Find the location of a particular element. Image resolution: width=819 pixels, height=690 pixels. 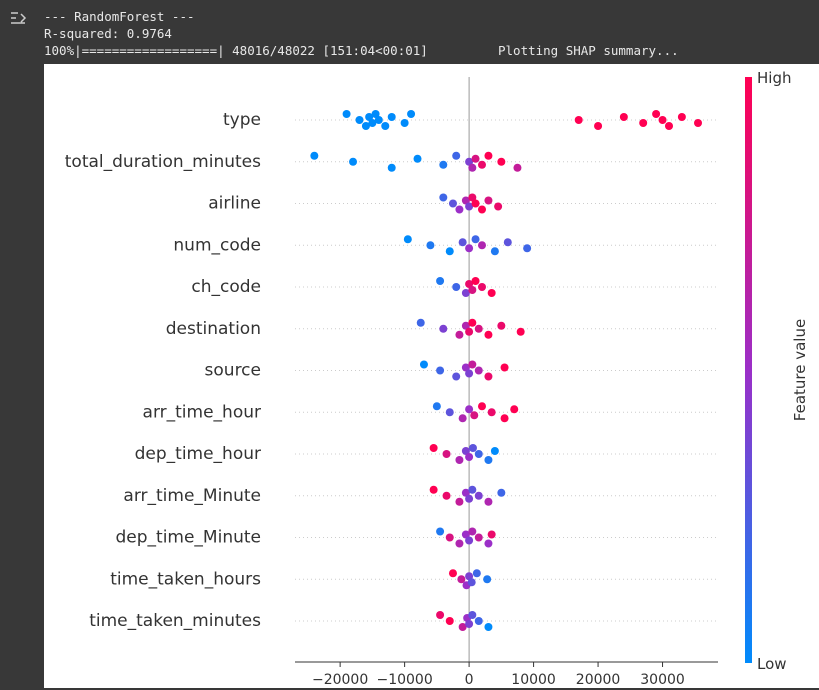

feature-label: source is located at coordinates (233, 371).